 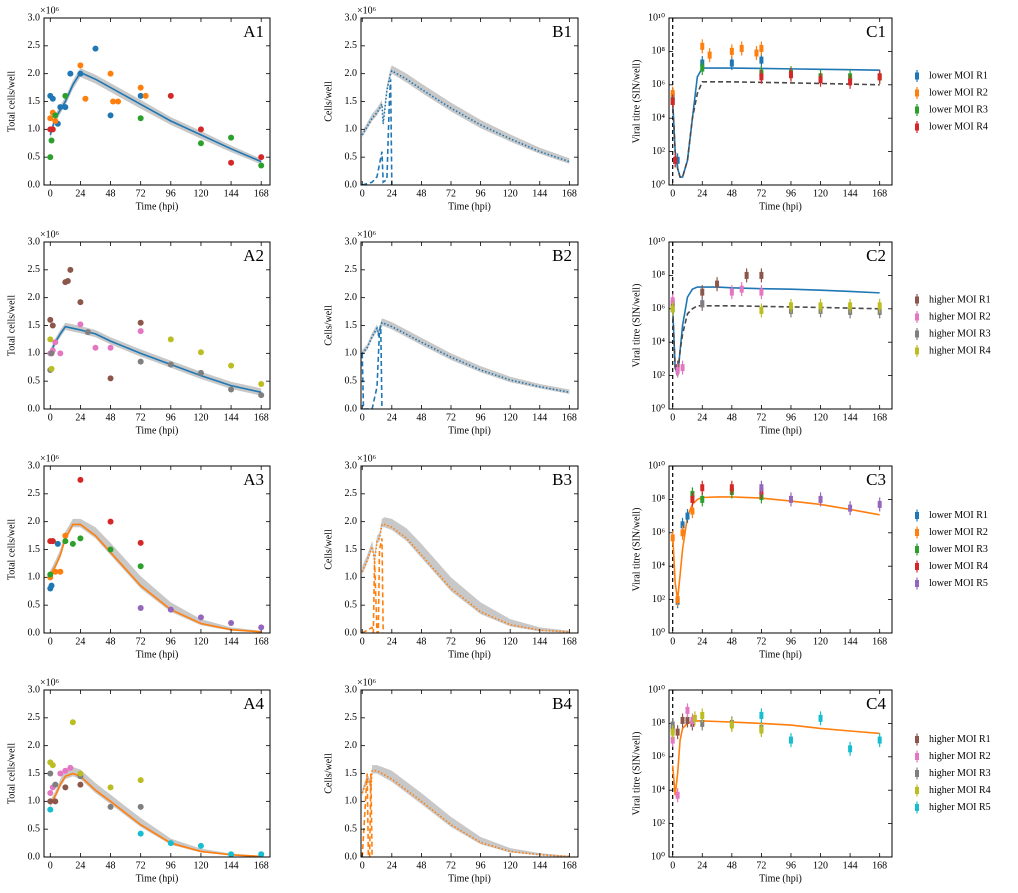 What do you see at coordinates (659, 499) in the screenshot?
I see `y-tick-label: 10⁸` at bounding box center [659, 499].